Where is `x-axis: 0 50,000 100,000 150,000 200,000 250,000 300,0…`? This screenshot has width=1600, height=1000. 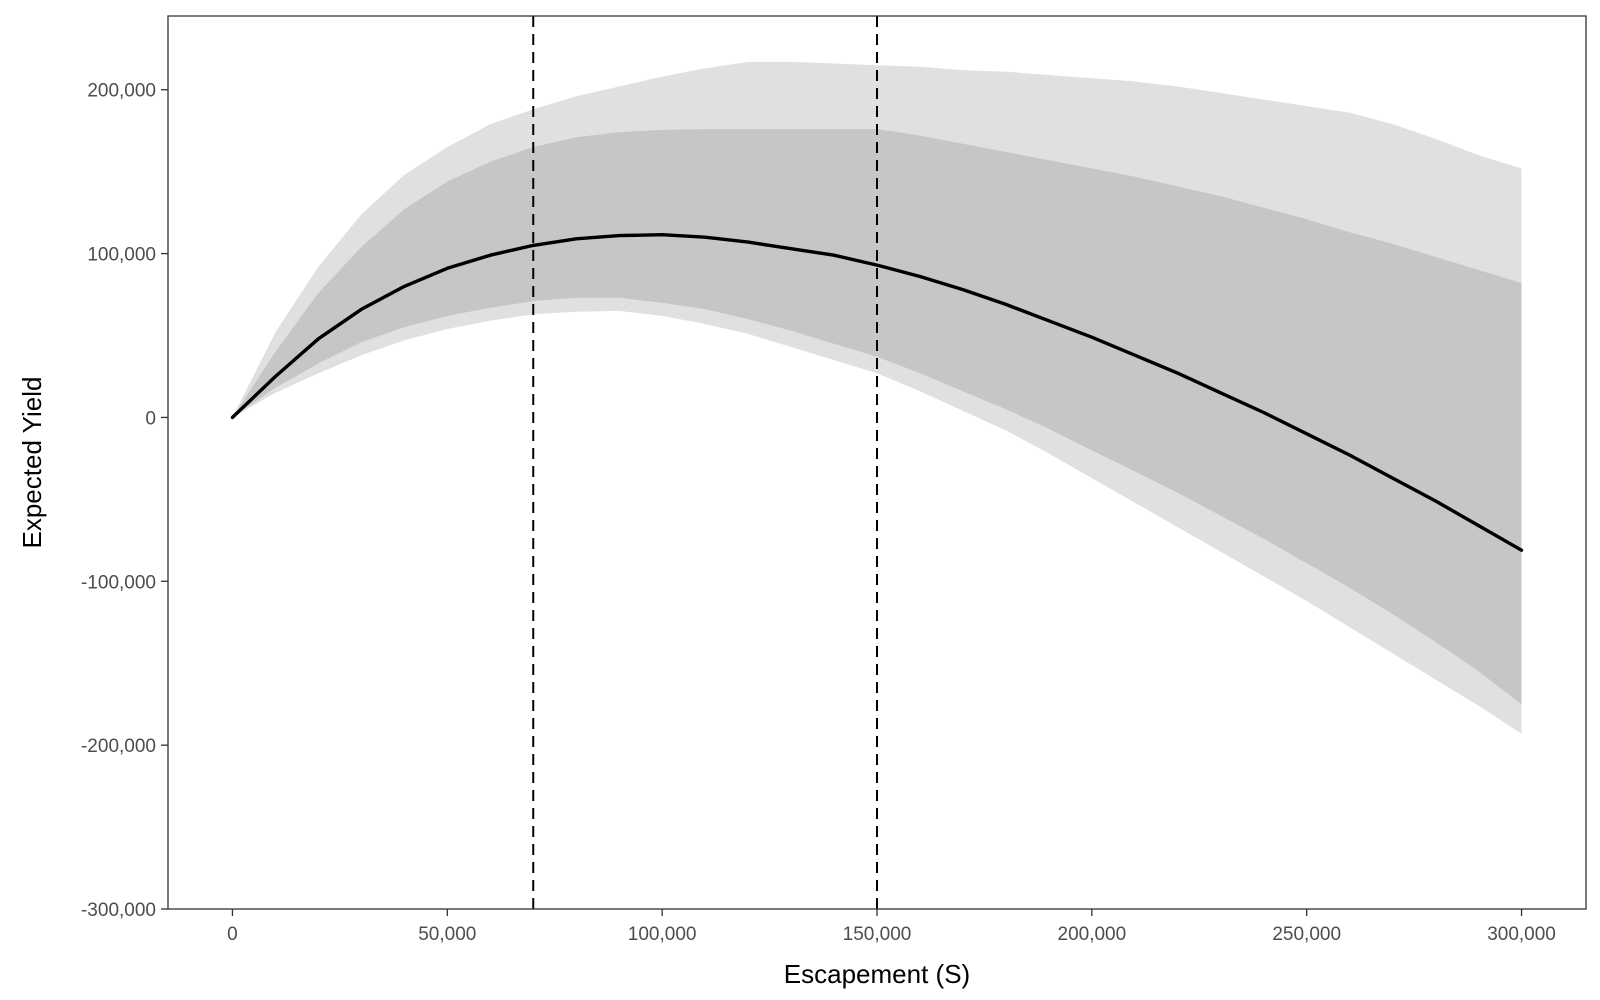 x-axis: 0 50,000 100,000 150,000 200,000 250,000 300,0… is located at coordinates (891, 927).